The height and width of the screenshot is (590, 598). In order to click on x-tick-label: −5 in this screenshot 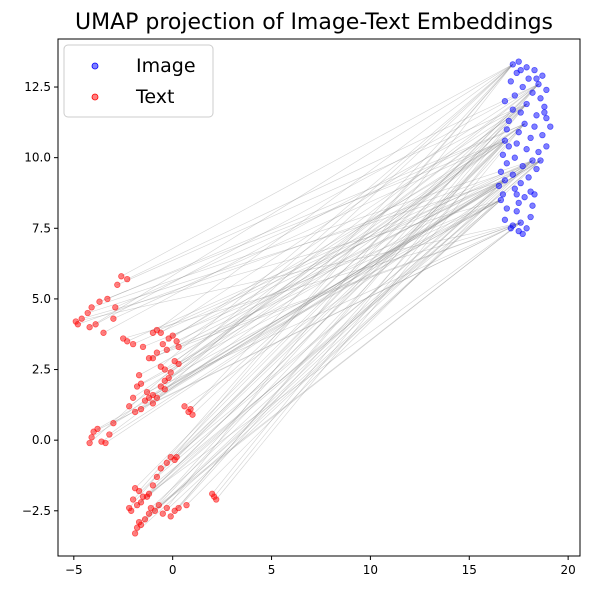, I will do `click(74, 570)`.